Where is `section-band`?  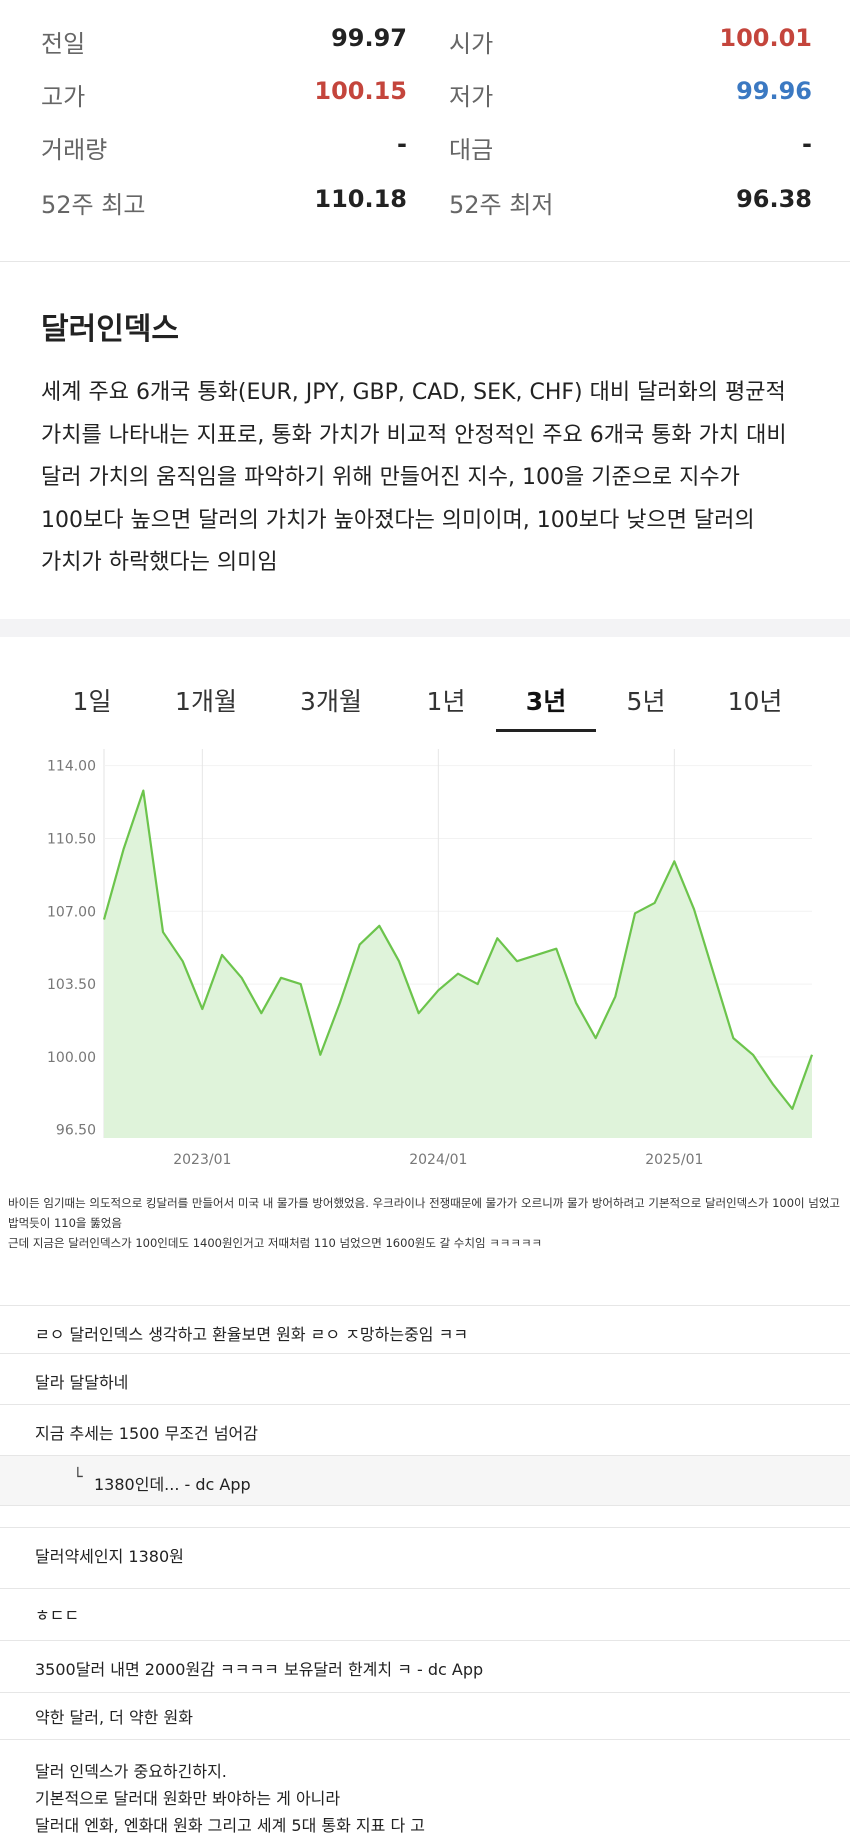 section-band is located at coordinates (425, 628).